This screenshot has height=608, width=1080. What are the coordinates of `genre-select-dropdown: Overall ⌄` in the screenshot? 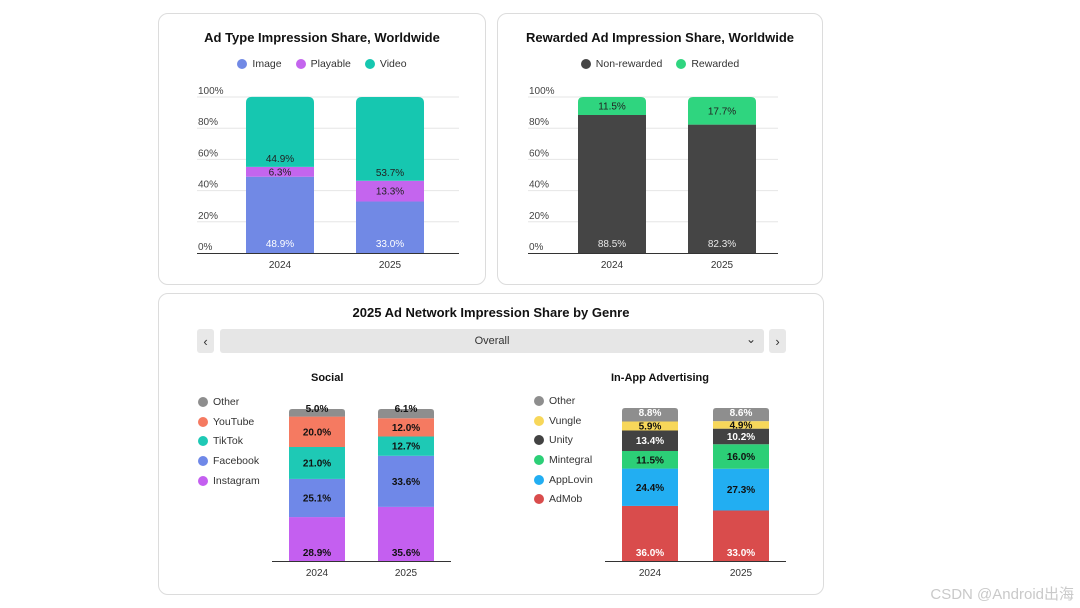 It's located at (492, 341).